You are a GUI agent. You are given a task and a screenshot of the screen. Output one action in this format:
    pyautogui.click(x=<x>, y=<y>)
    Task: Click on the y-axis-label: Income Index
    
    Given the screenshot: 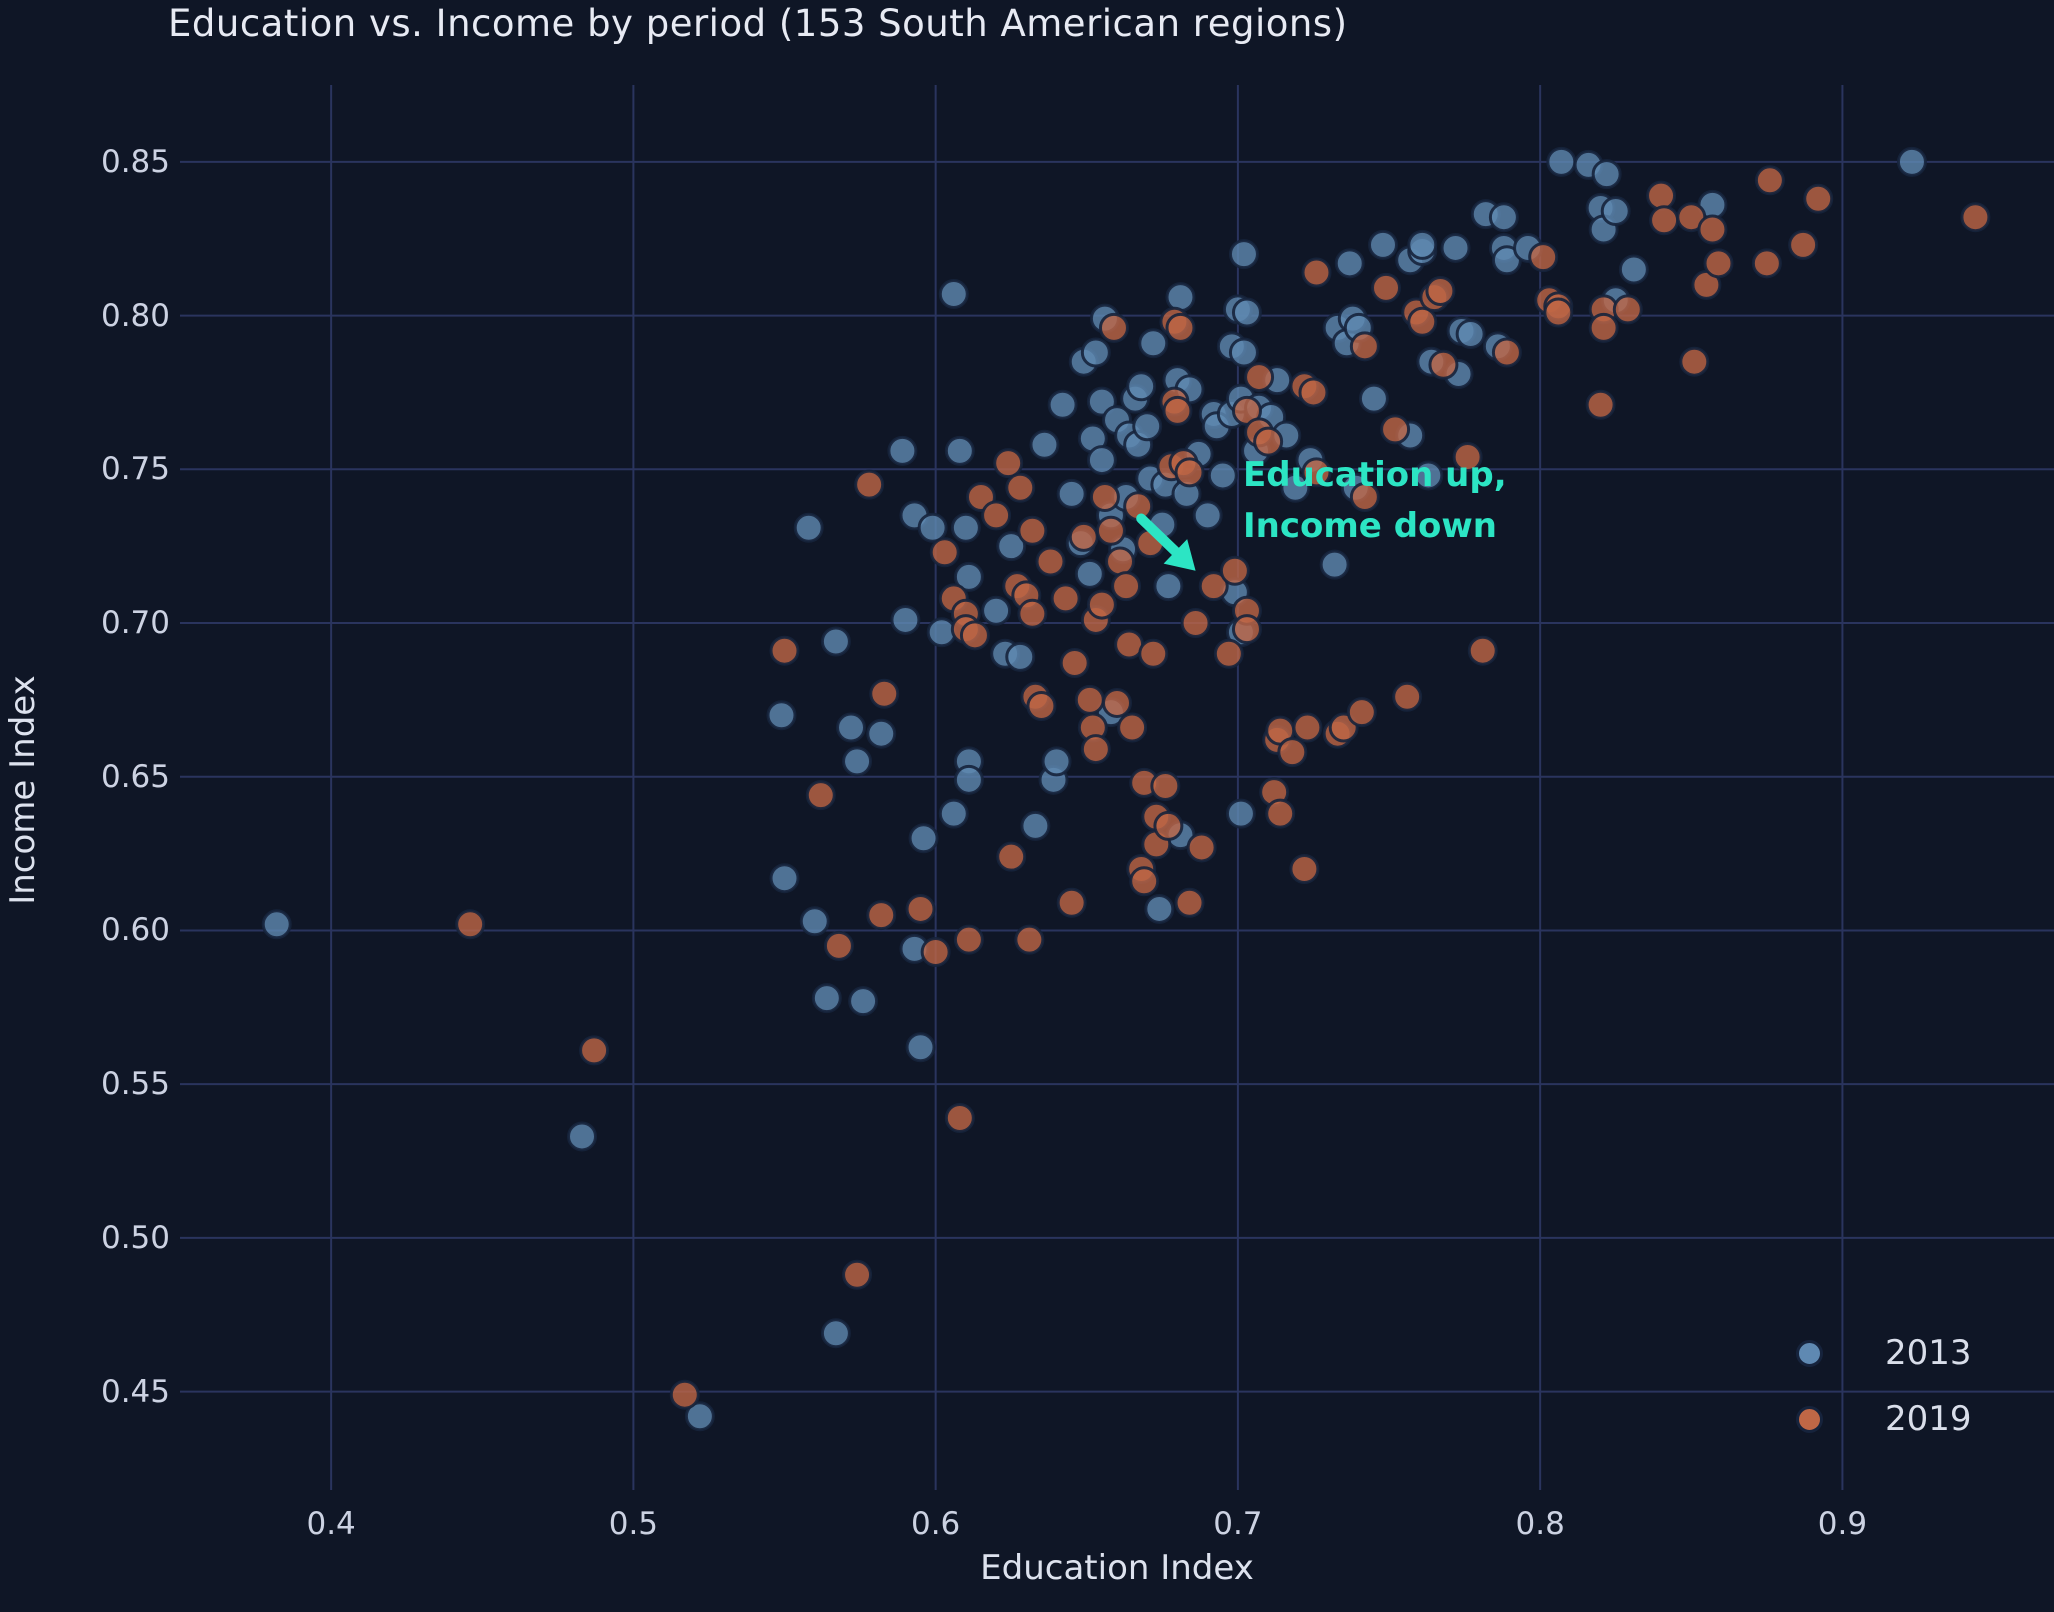 What is the action you would take?
    pyautogui.click(x=23, y=790)
    